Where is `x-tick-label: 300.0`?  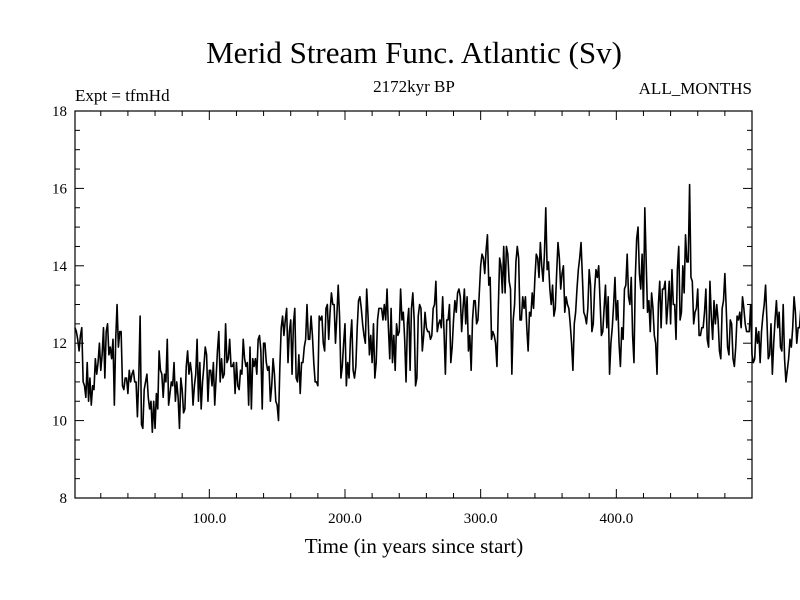 x-tick-label: 300.0 is located at coordinates (481, 519).